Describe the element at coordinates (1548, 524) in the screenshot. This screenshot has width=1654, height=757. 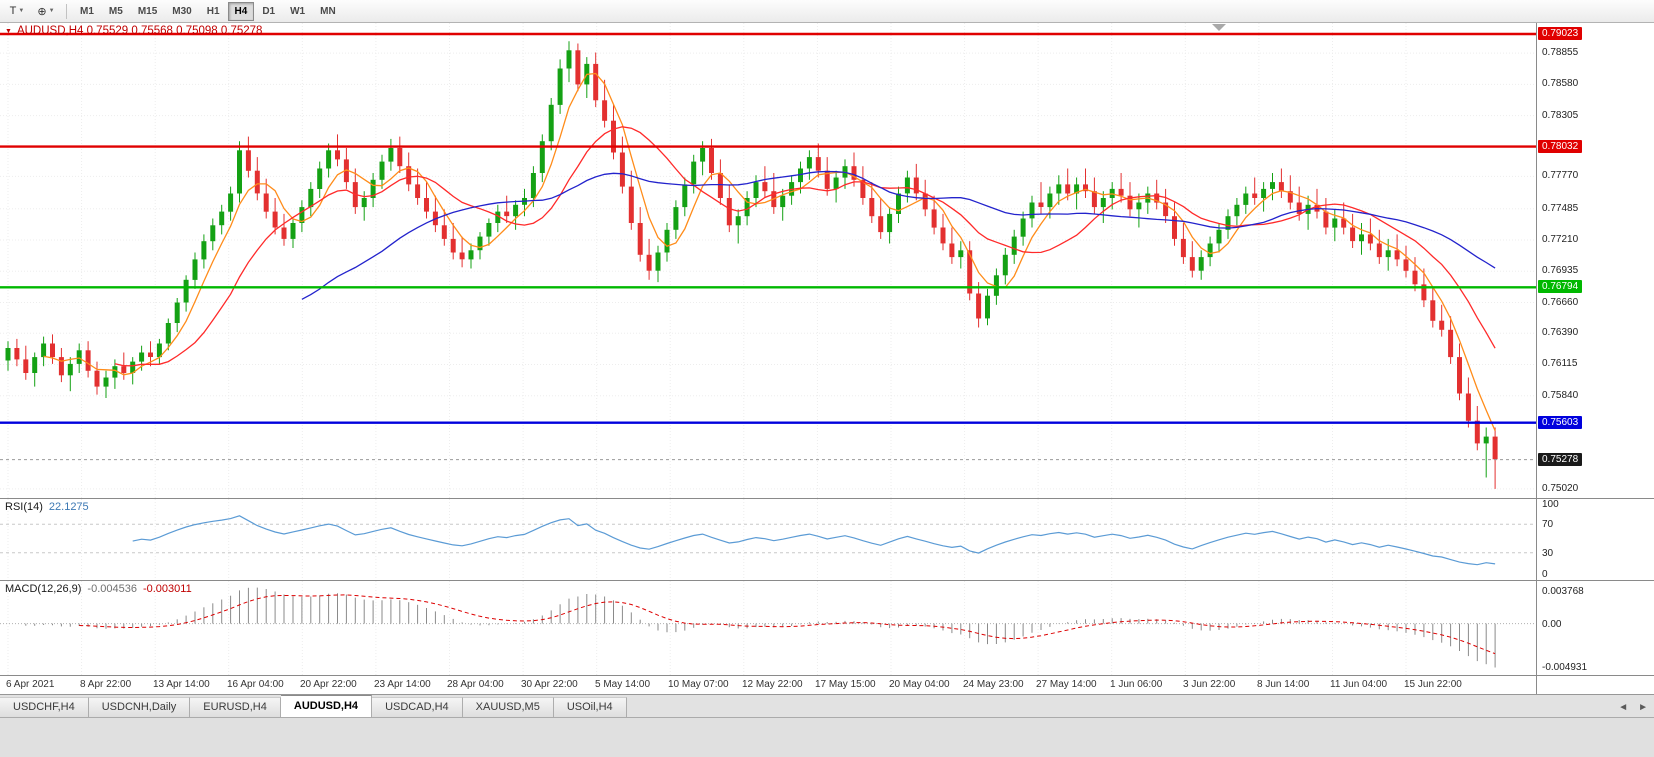
I see `rsi-axis-label: 70` at that location.